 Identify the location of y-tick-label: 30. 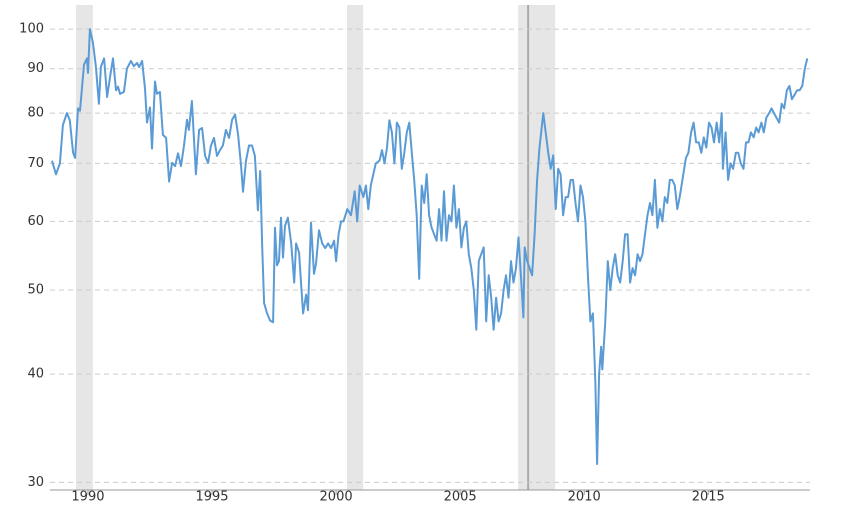
(35, 482).